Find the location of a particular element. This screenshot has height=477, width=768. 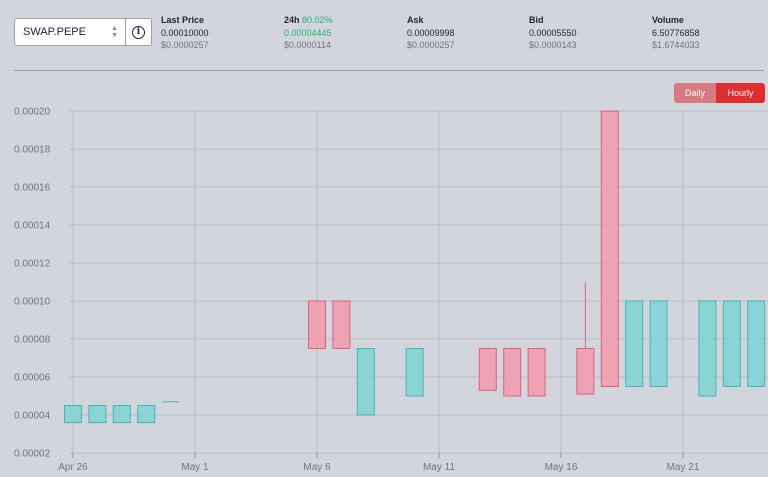

stat-label: 24h is located at coordinates (292, 20).